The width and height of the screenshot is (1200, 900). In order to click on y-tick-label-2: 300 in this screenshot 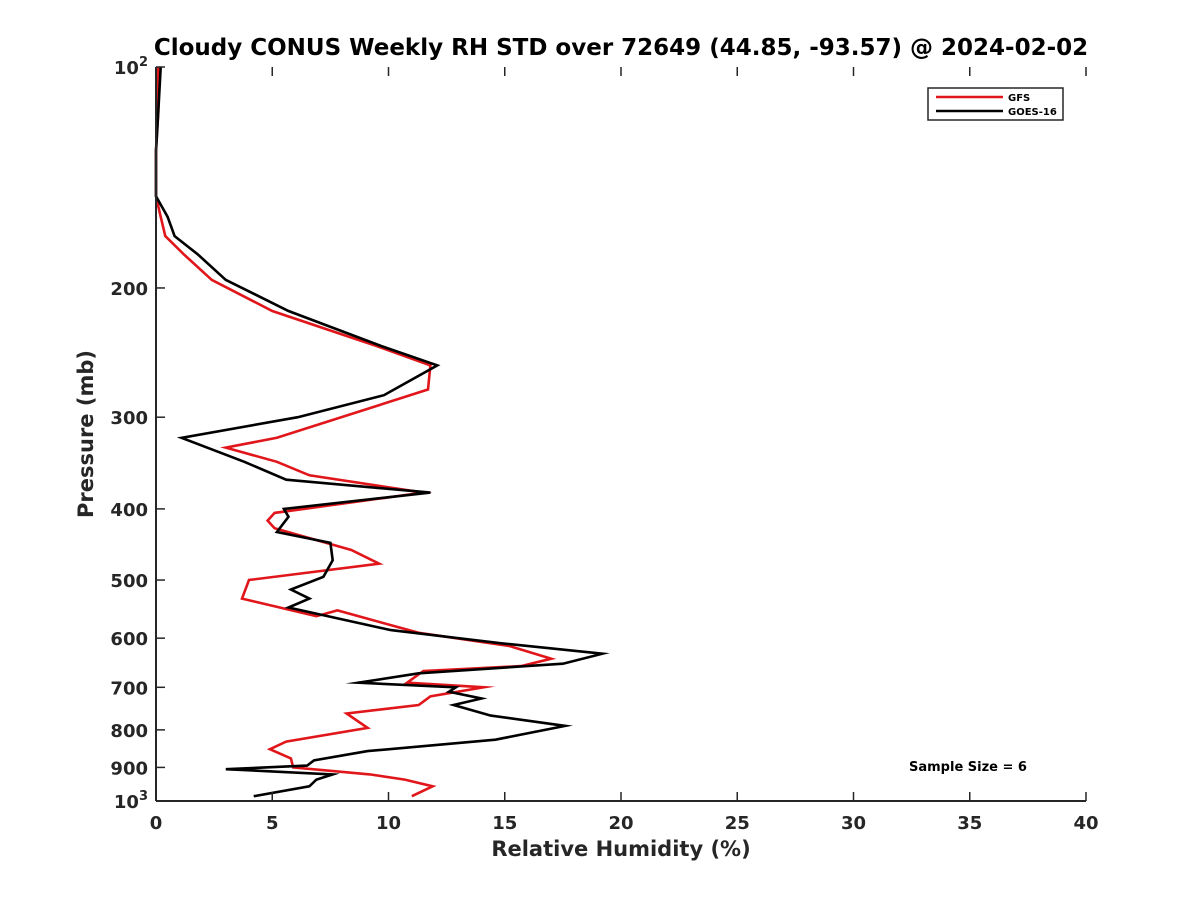, I will do `click(129, 418)`.